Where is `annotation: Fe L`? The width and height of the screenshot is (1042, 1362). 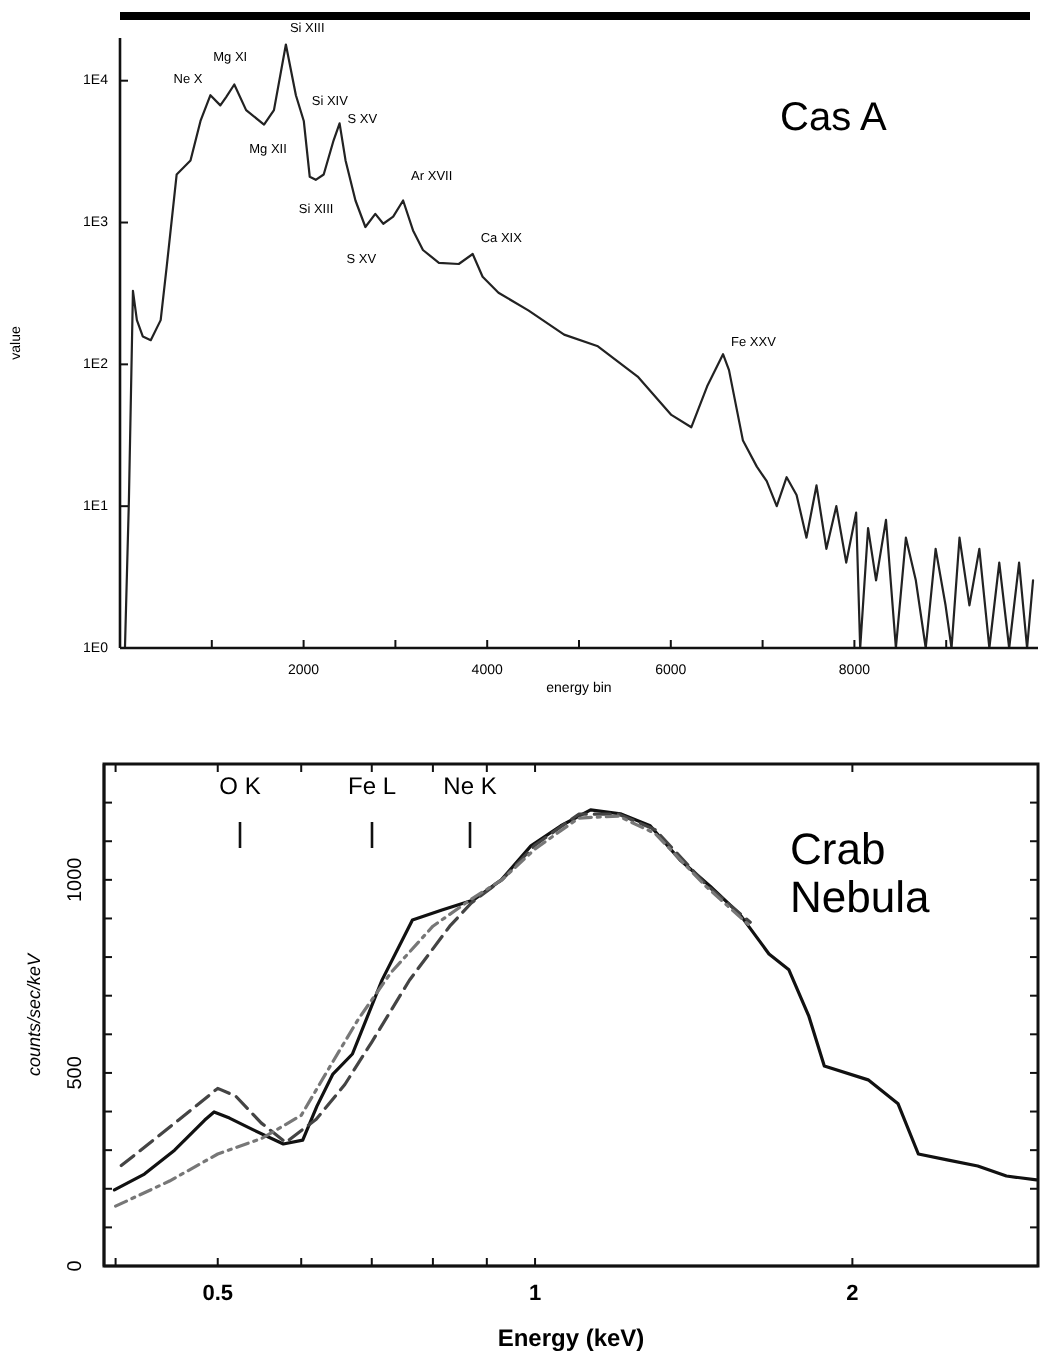
annotation: Fe L is located at coordinates (372, 786).